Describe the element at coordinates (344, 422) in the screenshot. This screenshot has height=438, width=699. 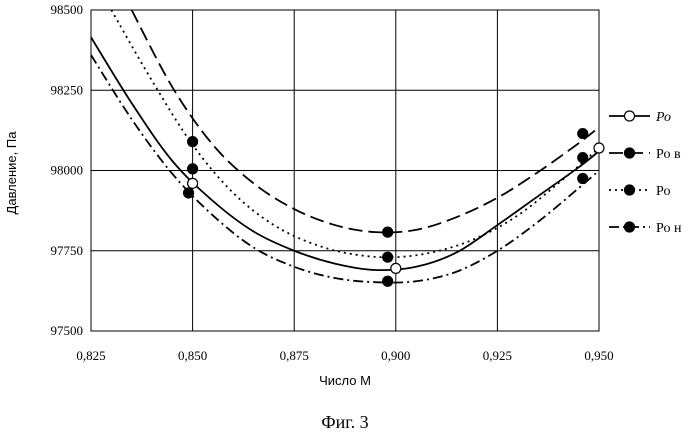
I see `figure-caption: Фиг. 3` at that location.